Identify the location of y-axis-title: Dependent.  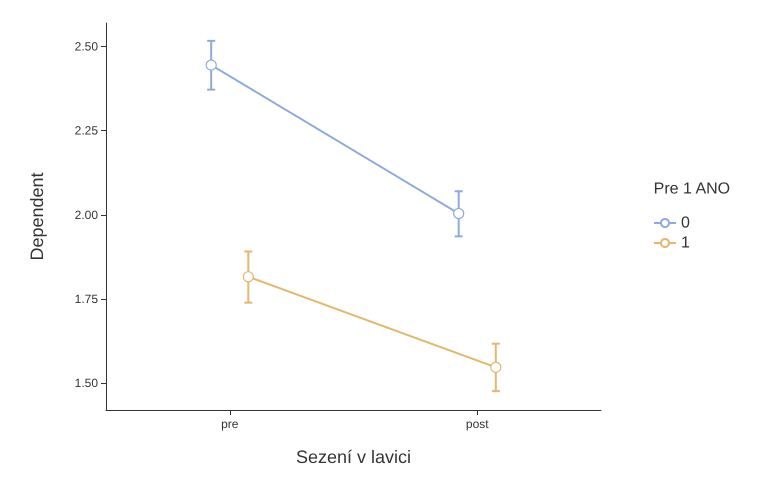
(37, 216).